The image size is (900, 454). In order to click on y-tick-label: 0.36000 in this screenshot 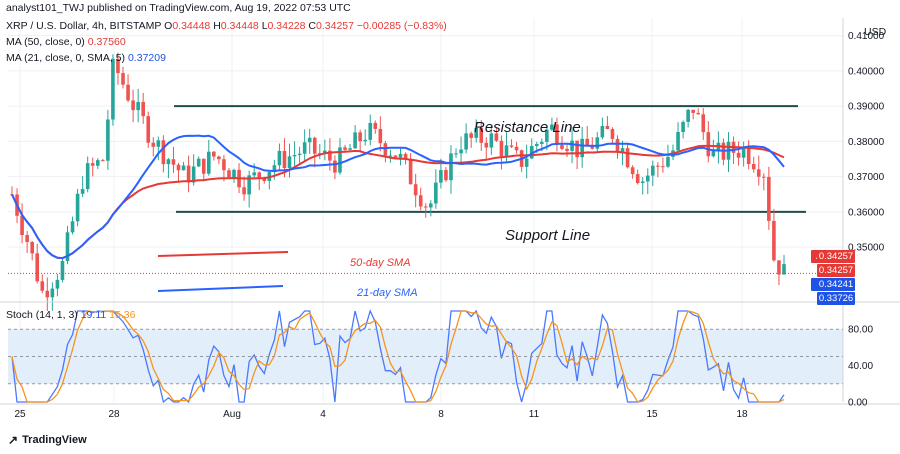, I will do `click(866, 212)`.